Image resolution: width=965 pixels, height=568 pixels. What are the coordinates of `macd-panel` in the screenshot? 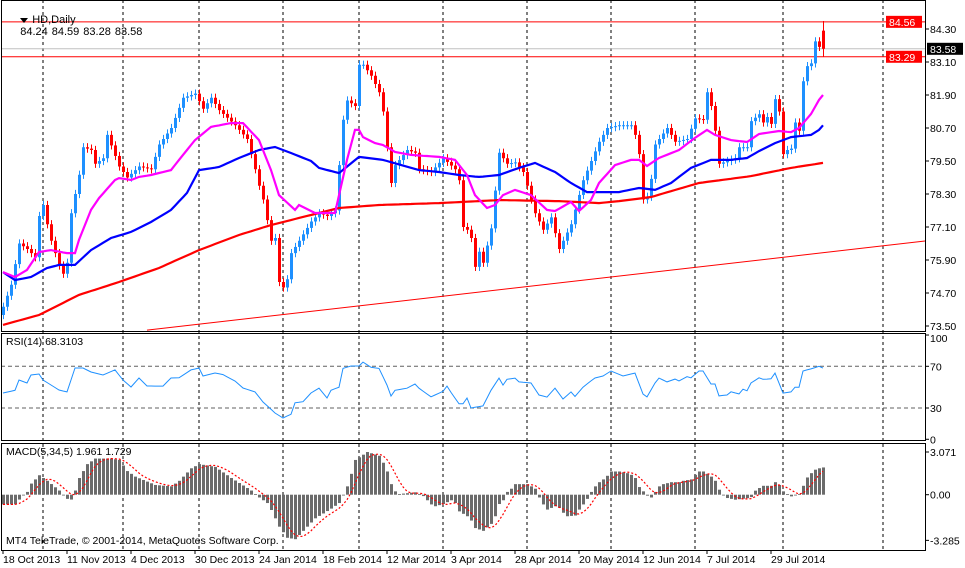 It's located at (413, 496).